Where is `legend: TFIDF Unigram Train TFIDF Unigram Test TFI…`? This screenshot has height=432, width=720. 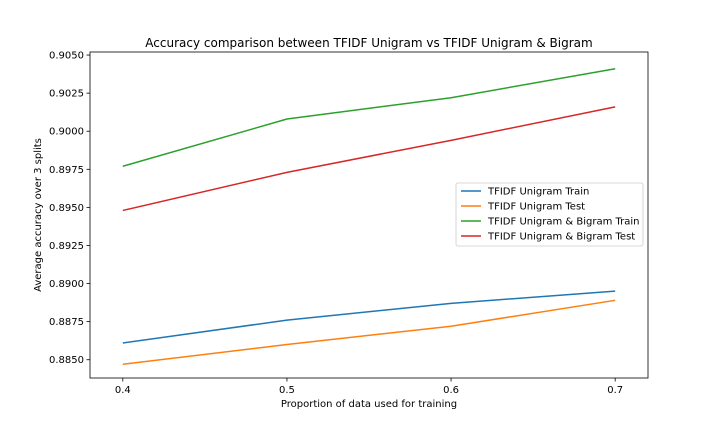 legend: TFIDF Unigram Train TFIDF Unigram Test TFI… is located at coordinates (549, 214).